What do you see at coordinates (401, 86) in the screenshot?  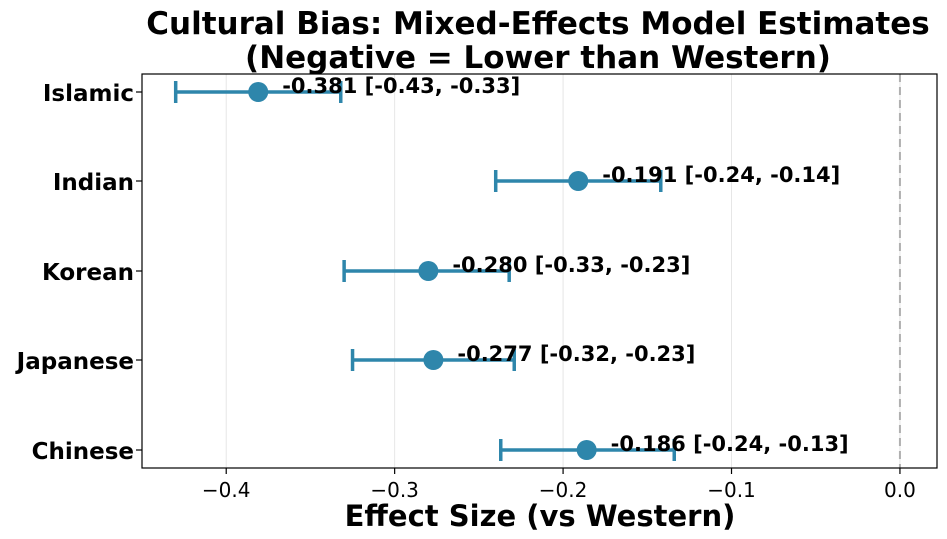 I see `data-label: -0.381 [-0.43, -0.33]` at bounding box center [401, 86].